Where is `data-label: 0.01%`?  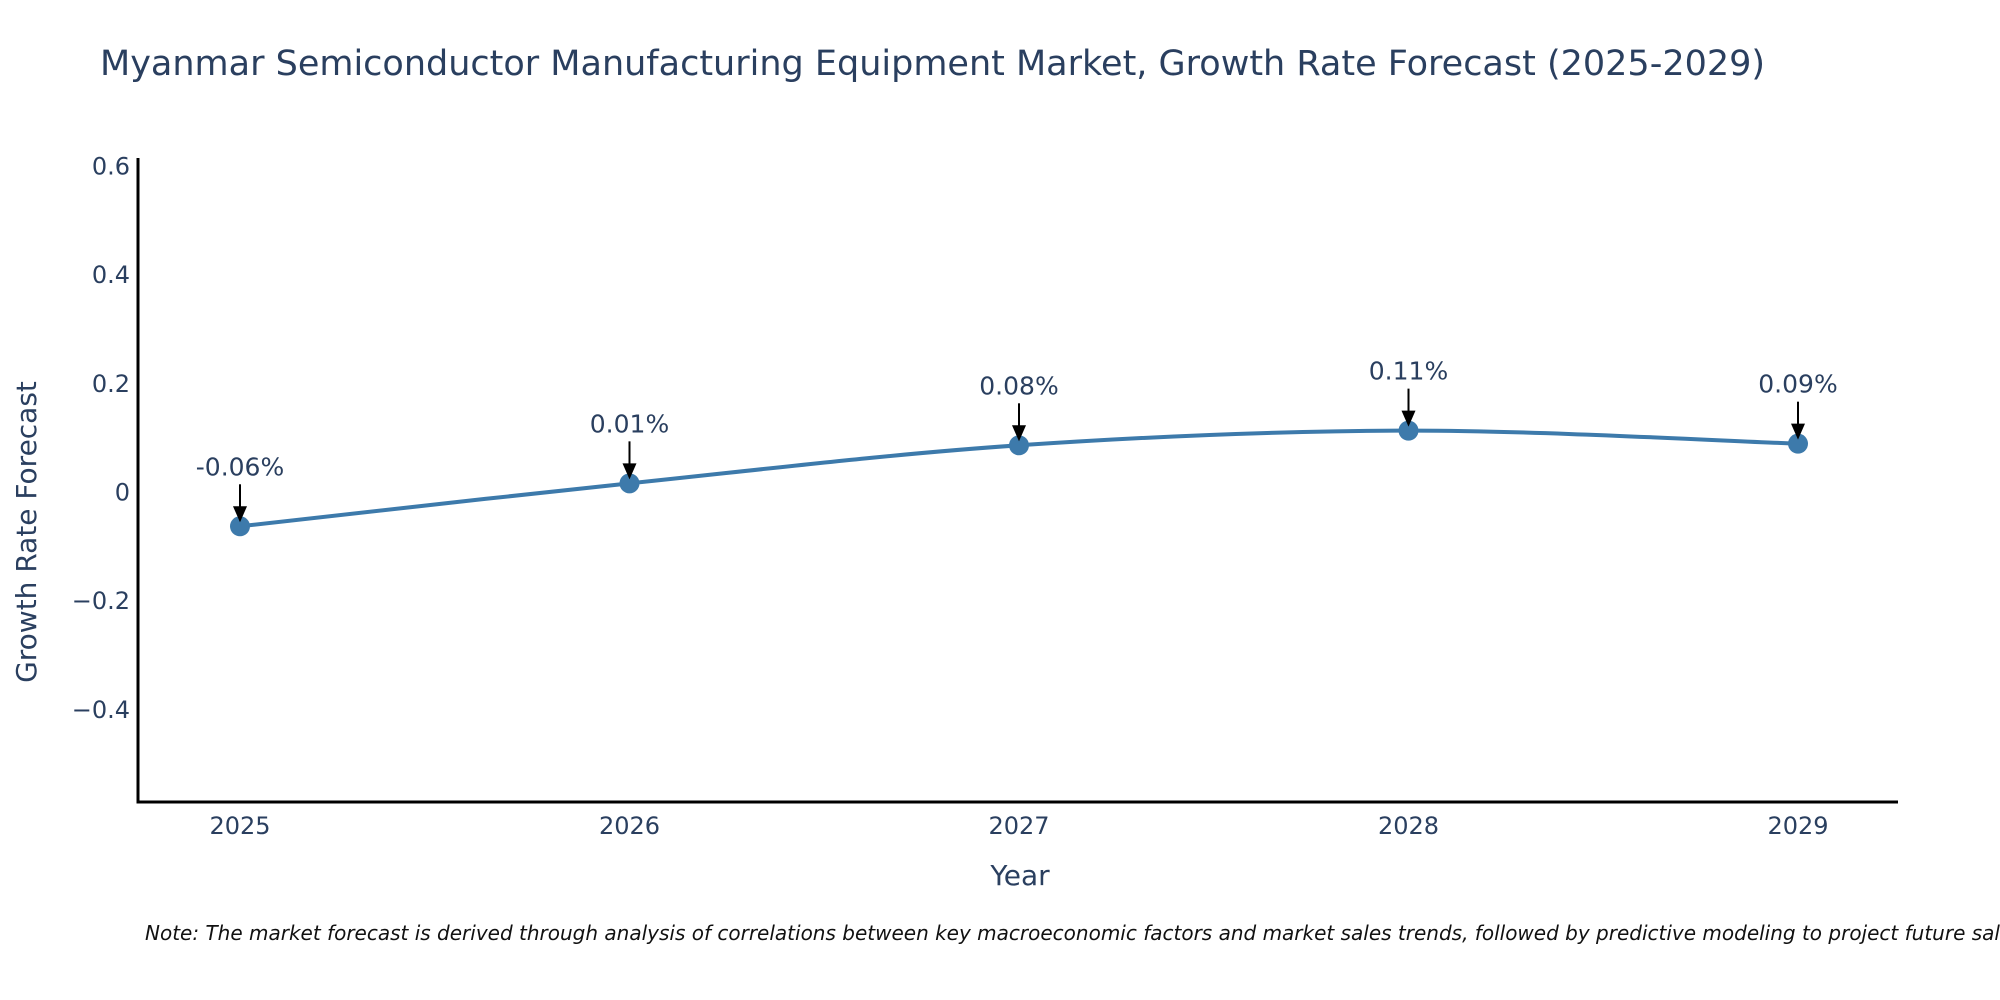 data-label: 0.01% is located at coordinates (629, 423).